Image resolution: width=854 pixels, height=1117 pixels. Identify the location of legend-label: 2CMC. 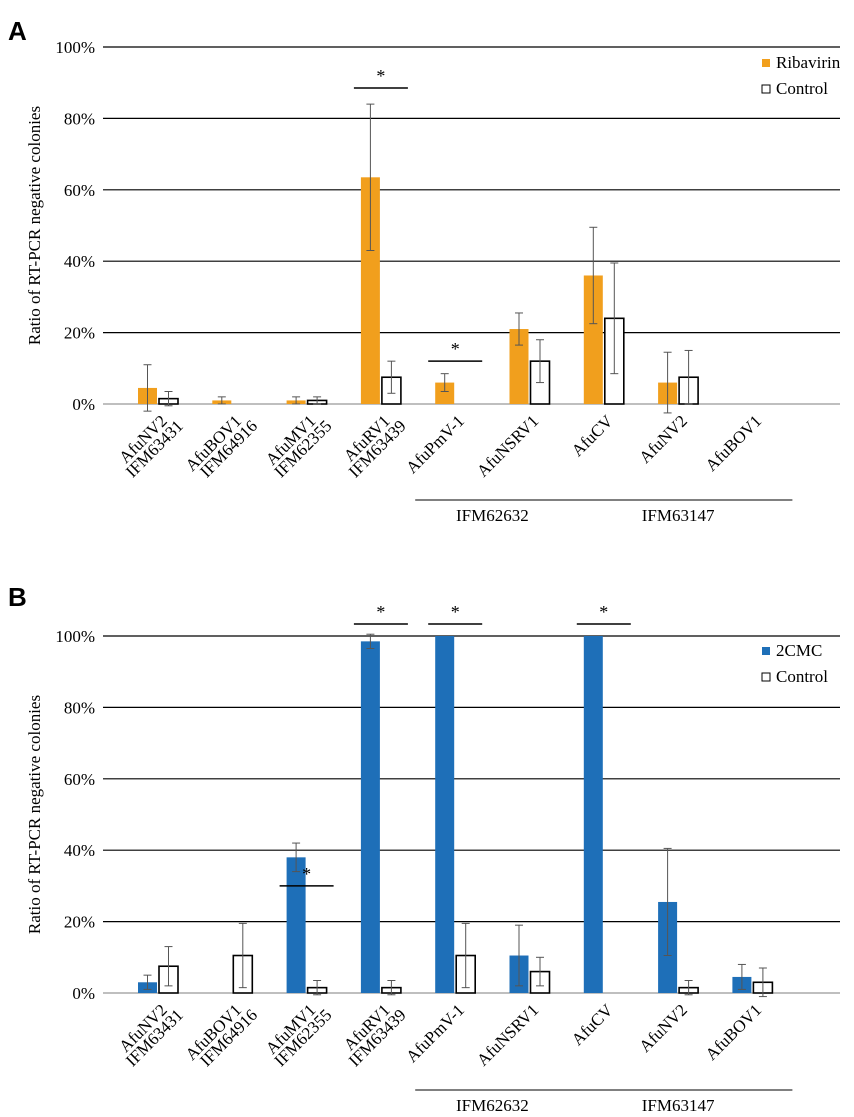
(799, 650).